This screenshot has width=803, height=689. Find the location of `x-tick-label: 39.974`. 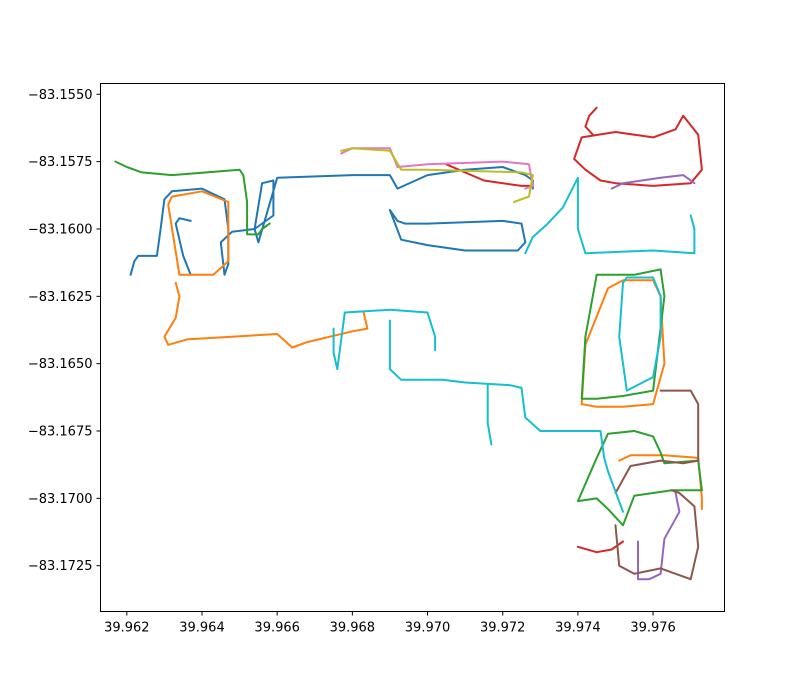

x-tick-label: 39.974 is located at coordinates (578, 628).